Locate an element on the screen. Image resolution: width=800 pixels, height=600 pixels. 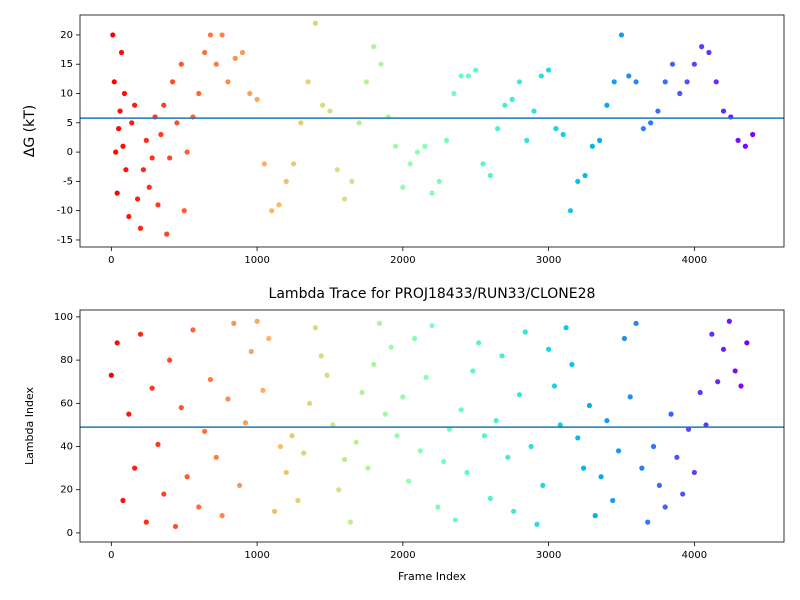
y-axis-label: ΔG (kT) is located at coordinates (30, 131).